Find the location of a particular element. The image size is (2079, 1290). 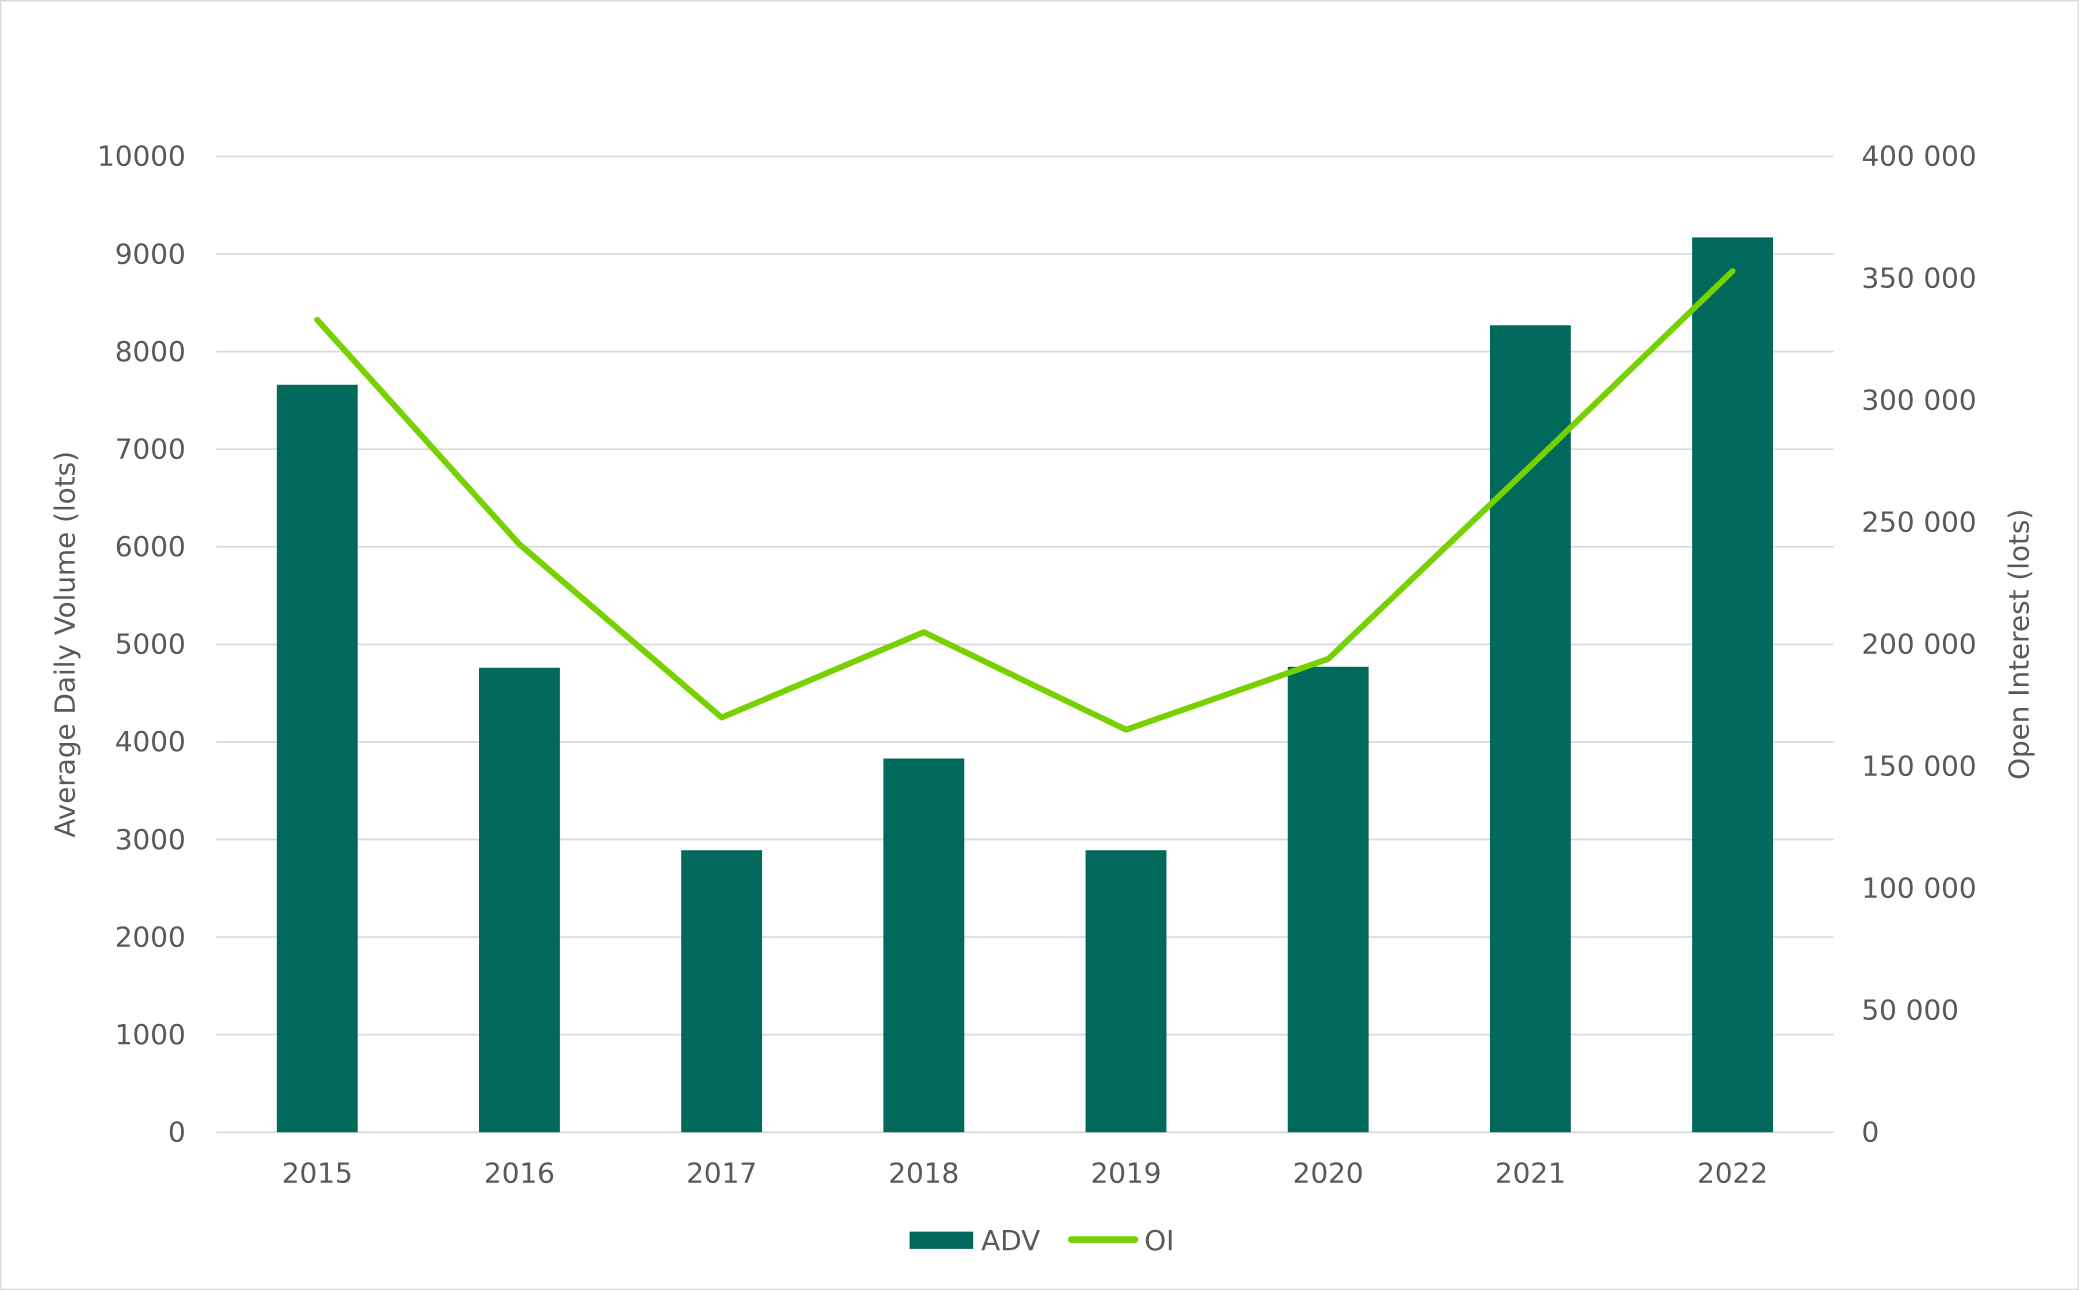

left-axis-tick-label: 8000 is located at coordinates (150, 351).